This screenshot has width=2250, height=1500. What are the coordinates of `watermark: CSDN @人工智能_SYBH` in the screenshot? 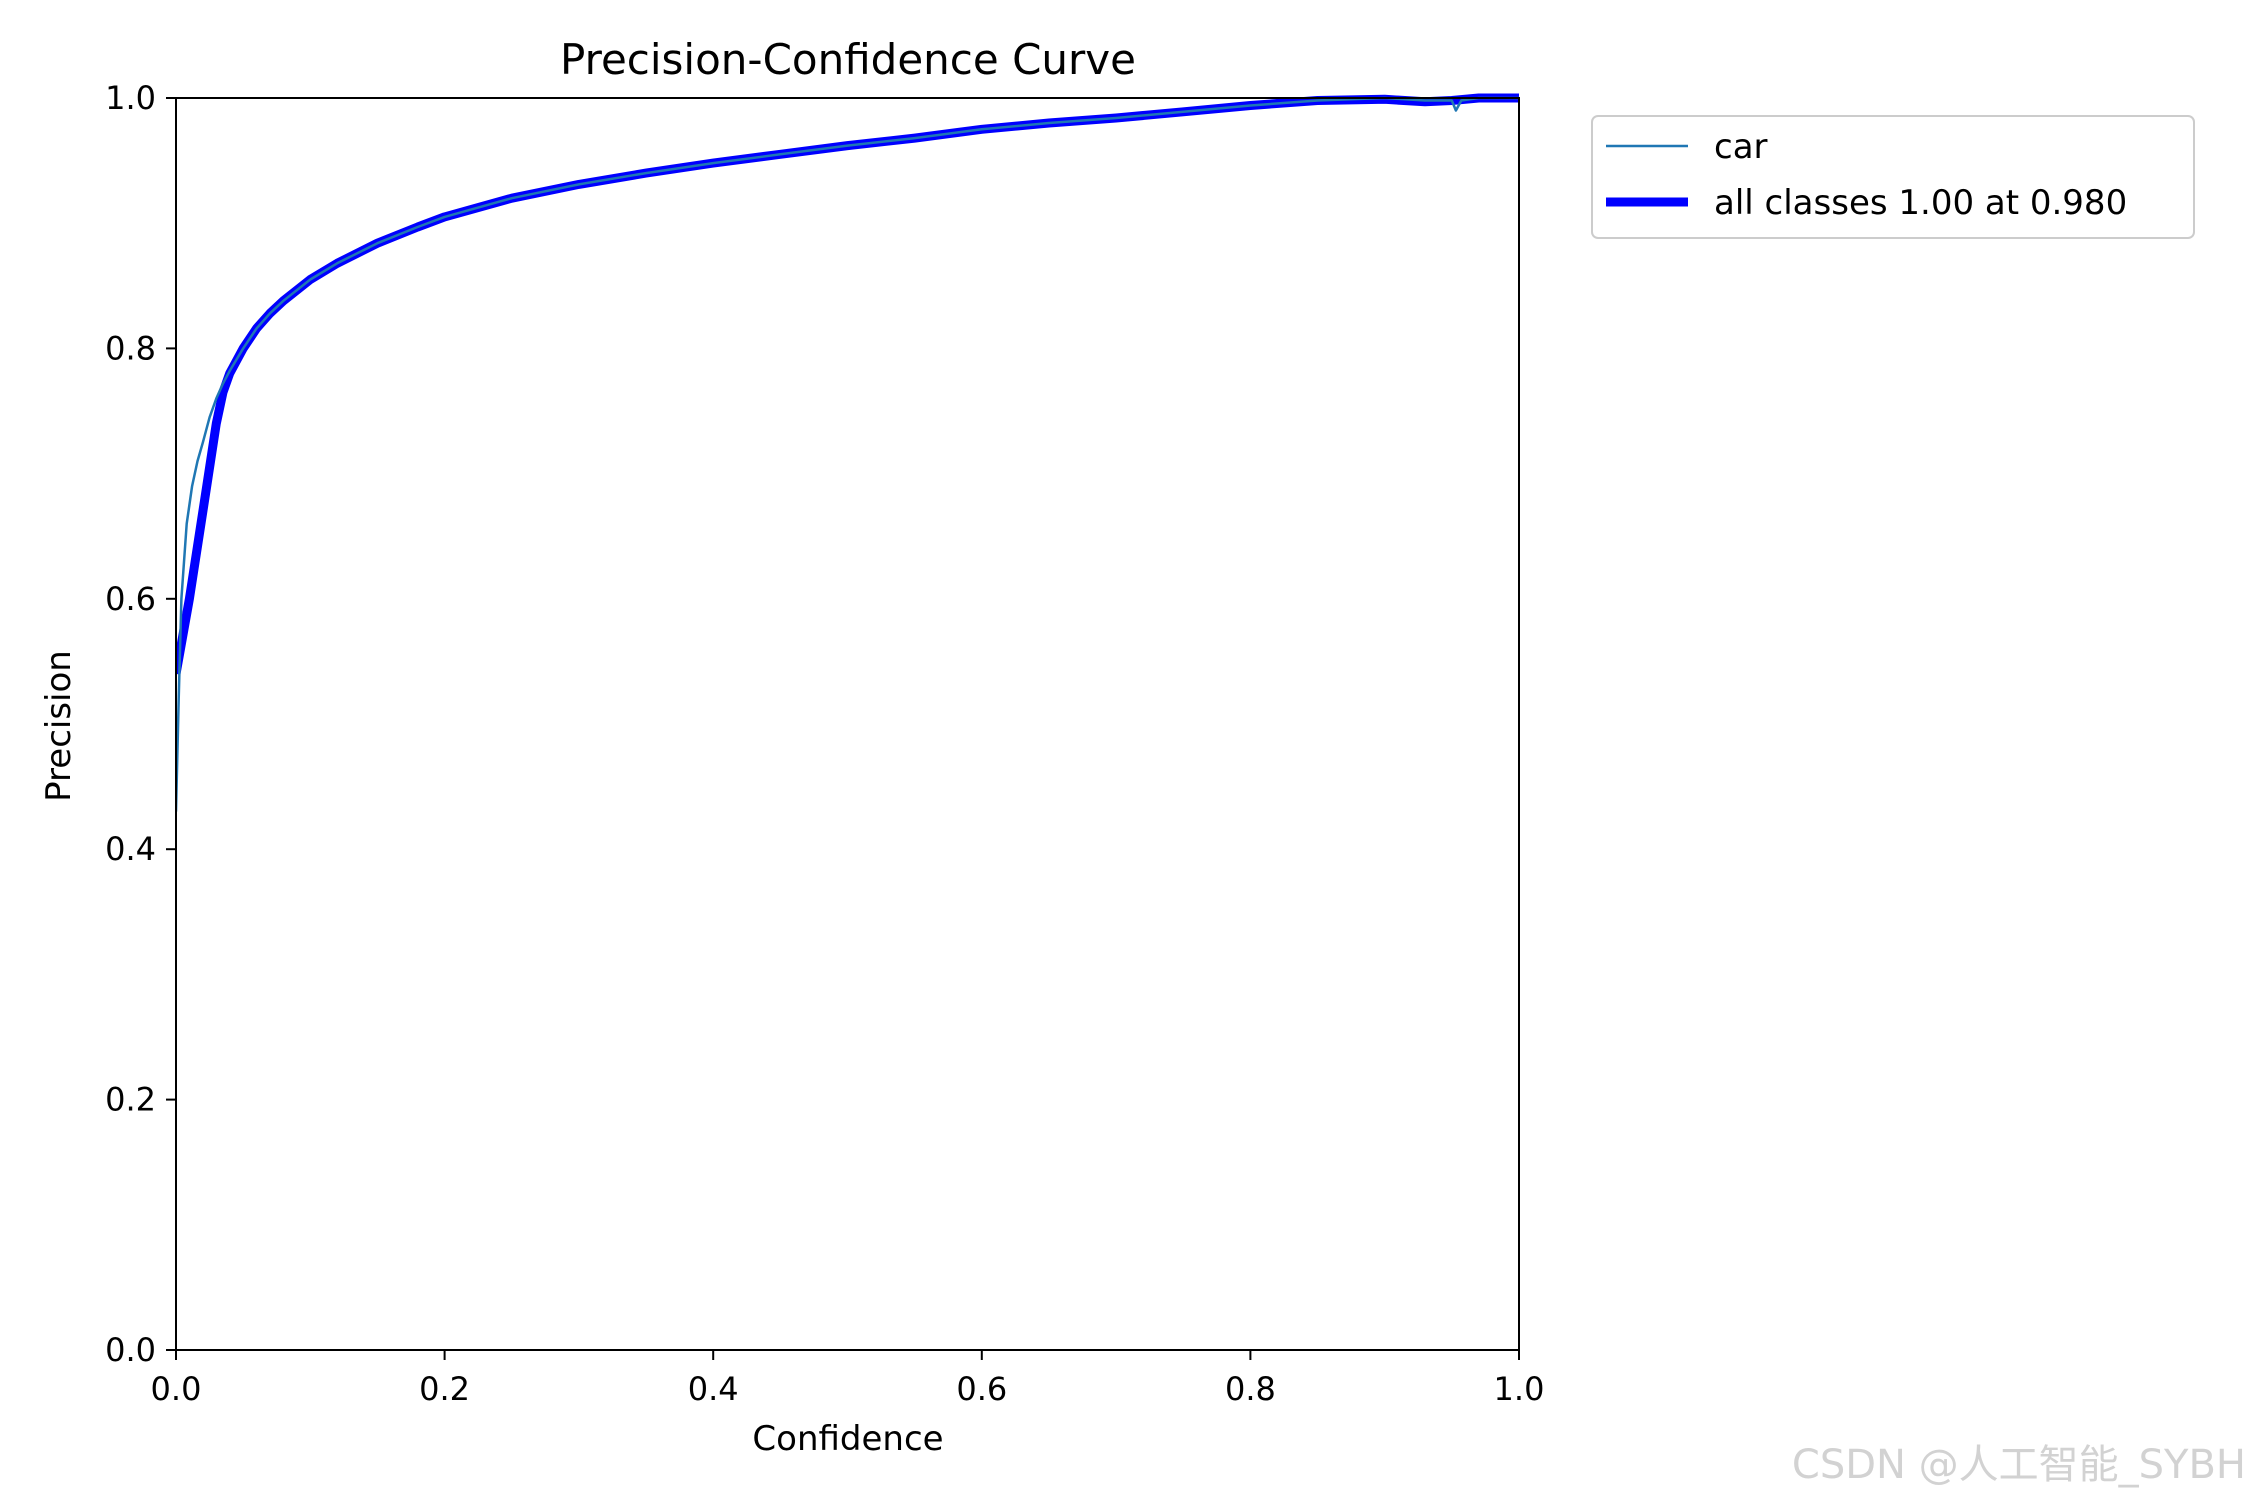 It's located at (2019, 1465).